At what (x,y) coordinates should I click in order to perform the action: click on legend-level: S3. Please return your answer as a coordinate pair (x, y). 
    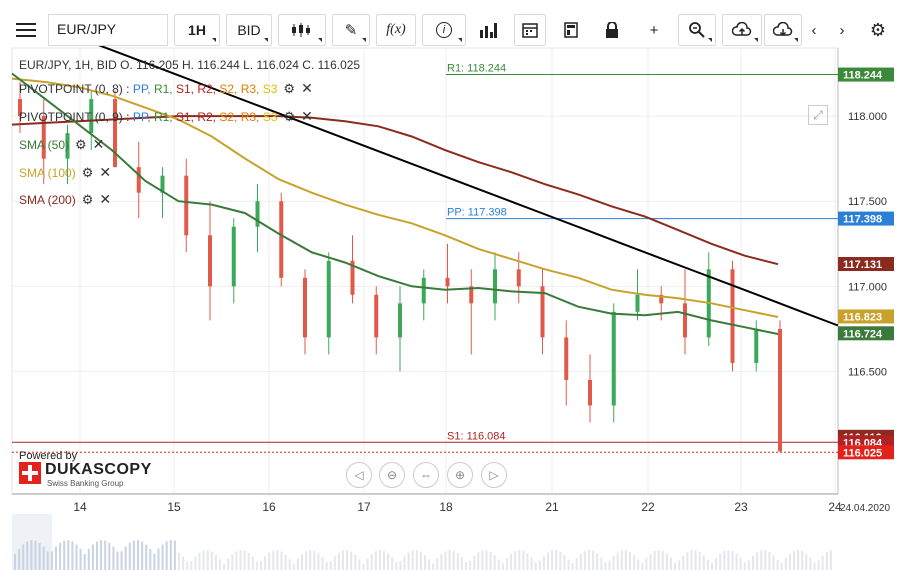
    Looking at the image, I should click on (270, 117).